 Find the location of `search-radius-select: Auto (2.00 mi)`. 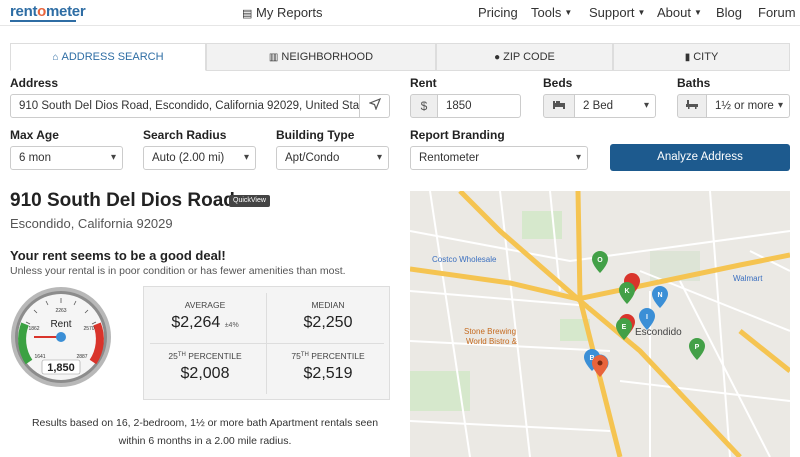

search-radius-select: Auto (2.00 mi) is located at coordinates (199, 158).